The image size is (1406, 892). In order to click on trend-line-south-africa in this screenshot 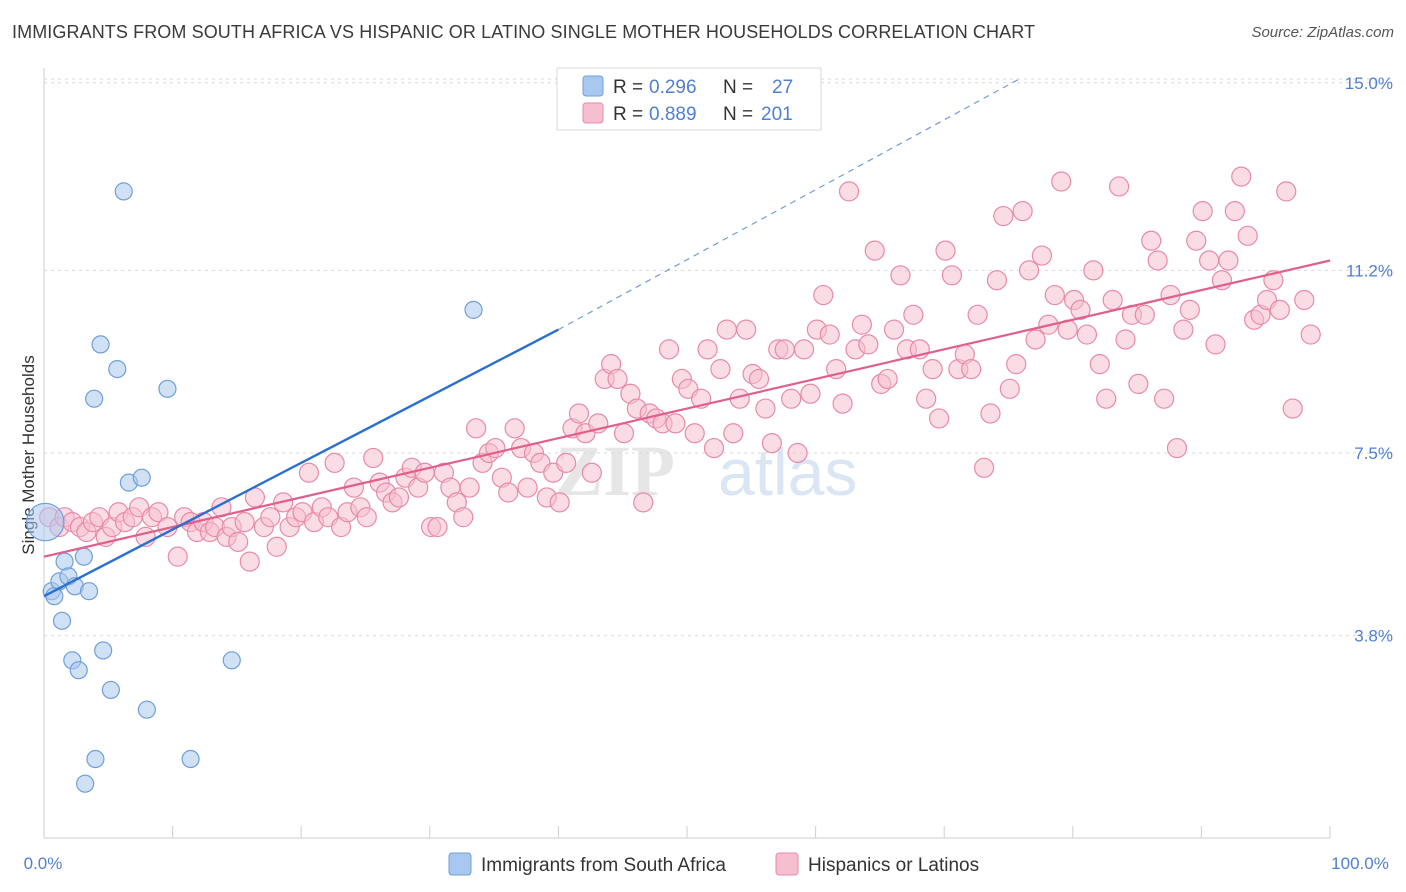, I will do `click(301, 463)`.